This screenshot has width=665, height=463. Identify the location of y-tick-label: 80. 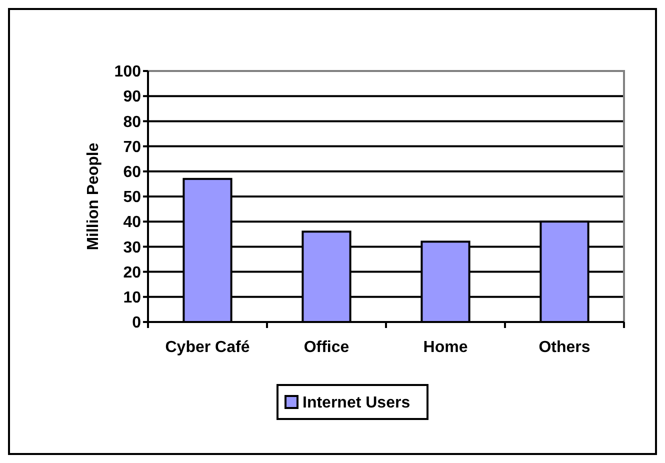
(132, 122).